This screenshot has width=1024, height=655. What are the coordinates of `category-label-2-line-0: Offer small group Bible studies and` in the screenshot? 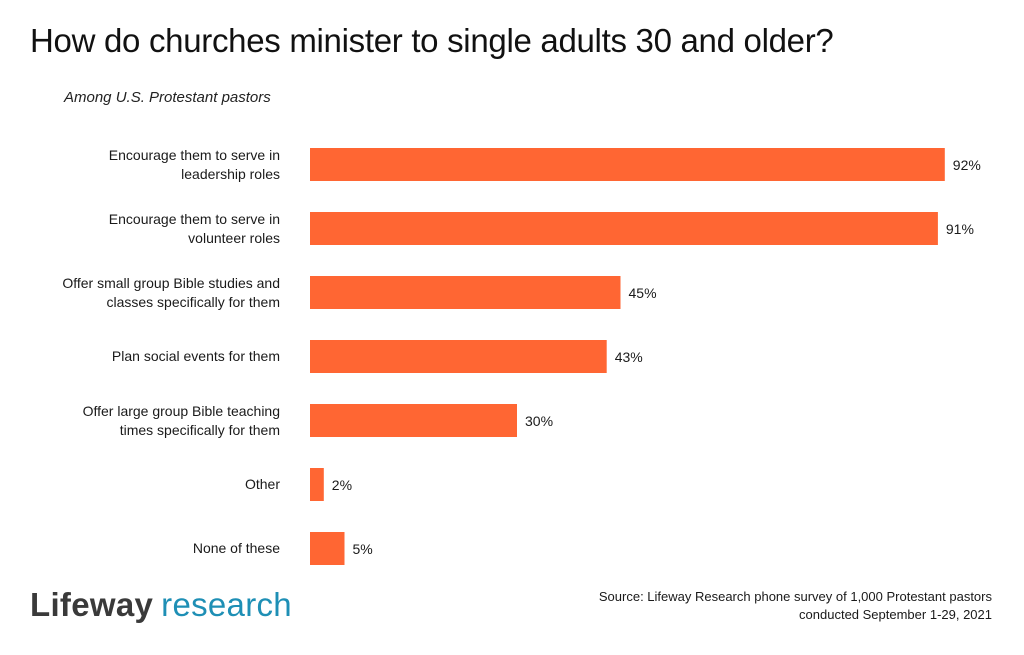 It's located at (171, 282).